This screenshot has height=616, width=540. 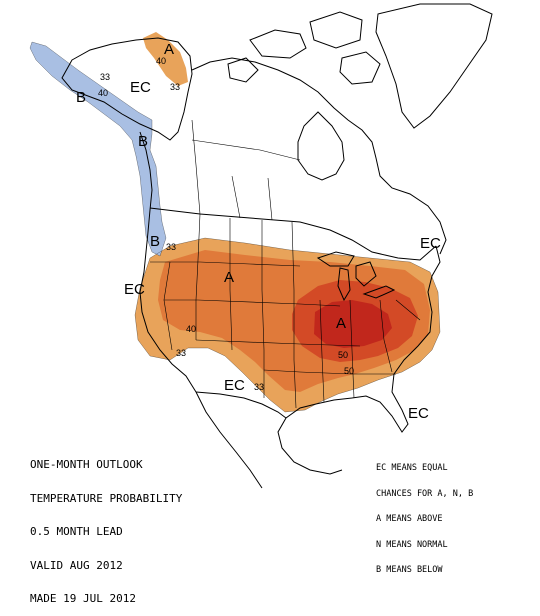 I want to click on contour-outline-b33, so click(x=98, y=149).